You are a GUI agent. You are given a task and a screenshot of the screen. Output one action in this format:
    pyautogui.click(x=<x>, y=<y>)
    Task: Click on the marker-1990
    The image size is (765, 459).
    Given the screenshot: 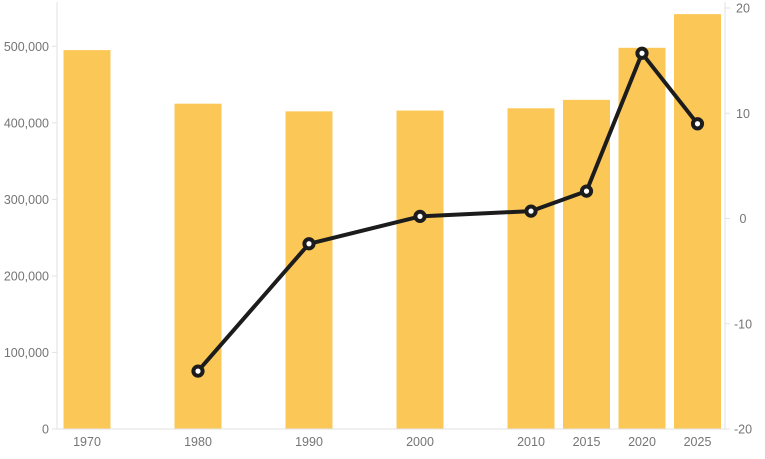 What is the action you would take?
    pyautogui.click(x=309, y=244)
    